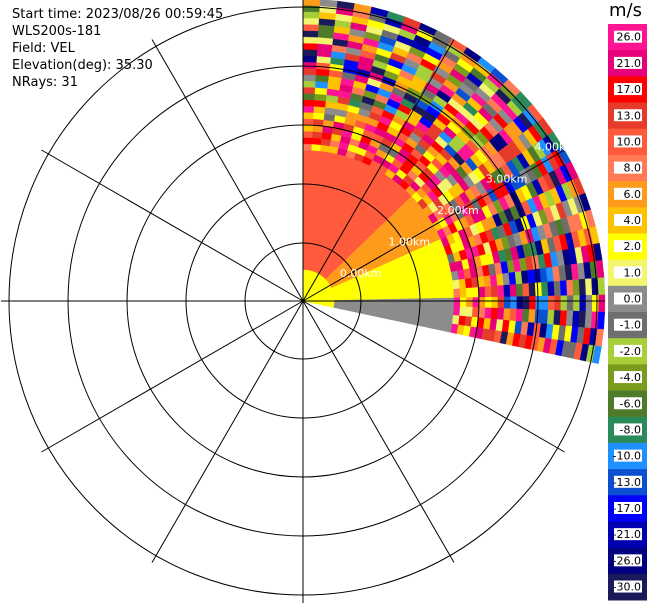  What do you see at coordinates (57, 31) in the screenshot?
I see `site-name-label: WLS200s-181` at bounding box center [57, 31].